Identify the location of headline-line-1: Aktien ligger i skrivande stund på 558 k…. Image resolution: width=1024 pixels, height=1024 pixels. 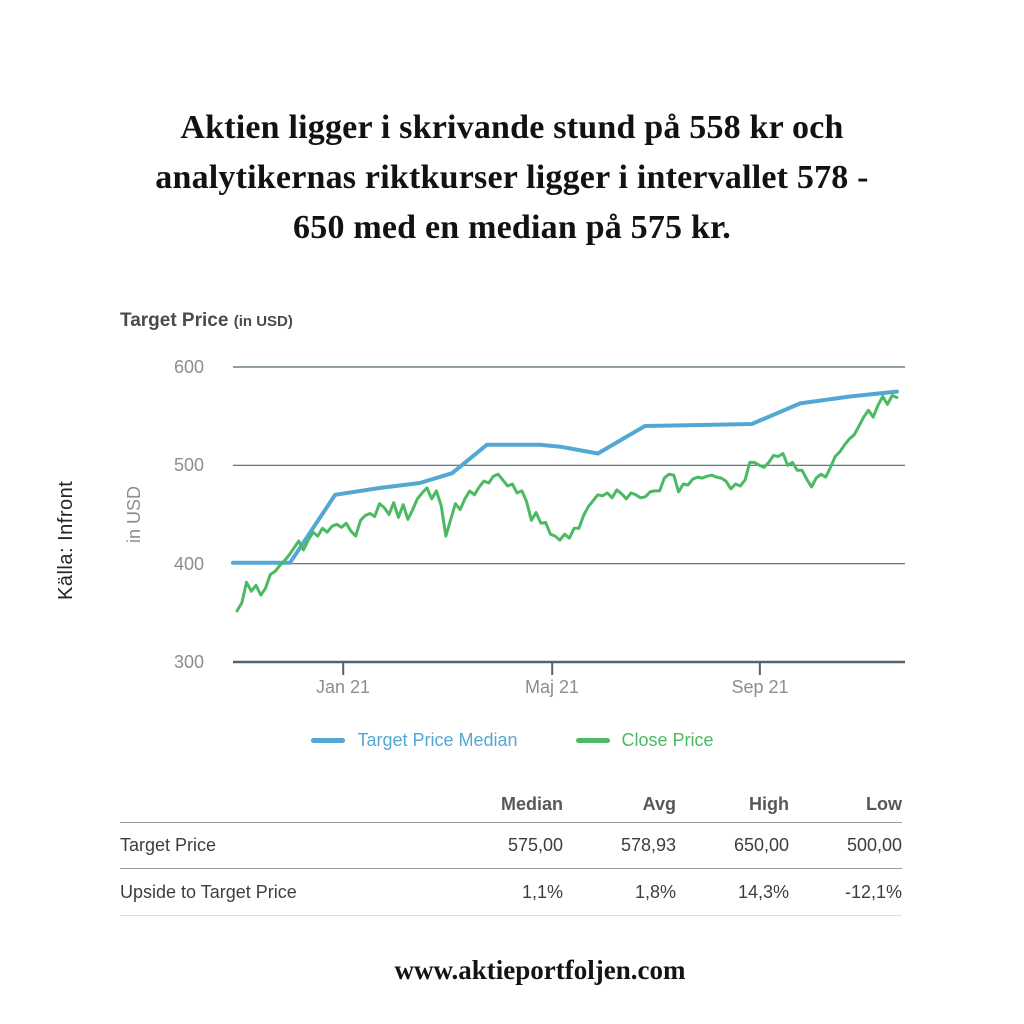
(512, 127).